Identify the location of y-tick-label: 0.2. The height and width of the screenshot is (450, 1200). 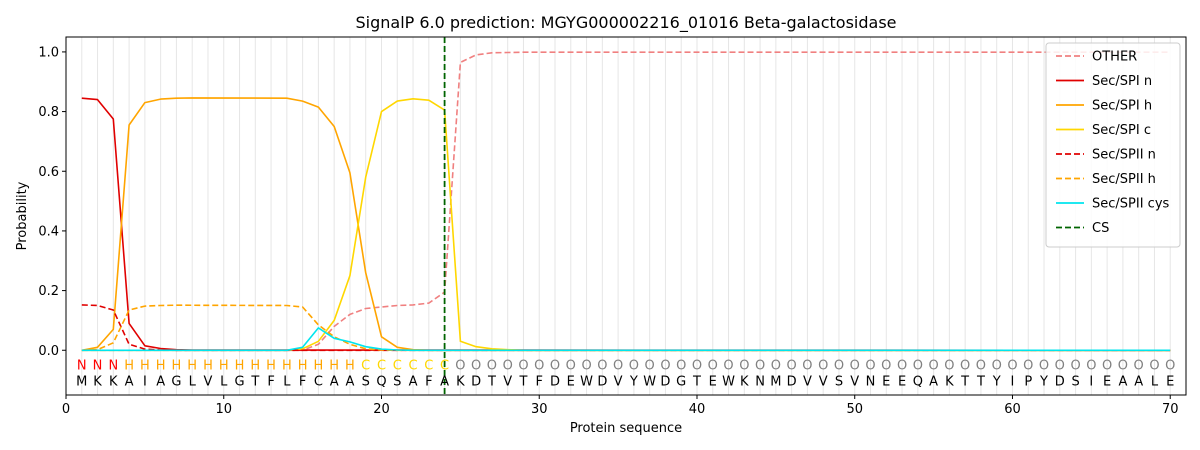
(48, 291).